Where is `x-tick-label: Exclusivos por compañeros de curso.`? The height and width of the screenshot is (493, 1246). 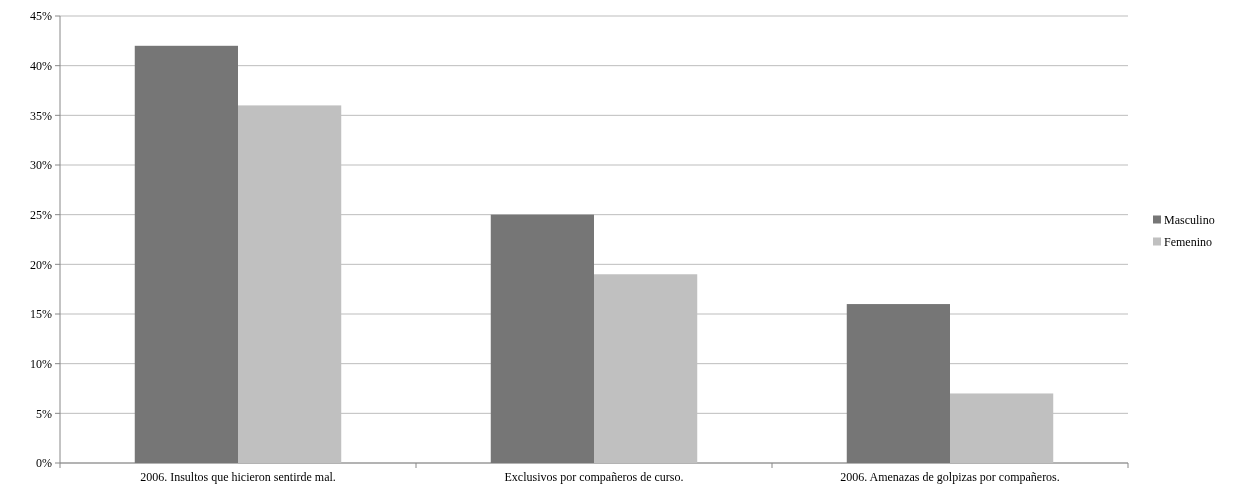 x-tick-label: Exclusivos por compañeros de curso. is located at coordinates (594, 477).